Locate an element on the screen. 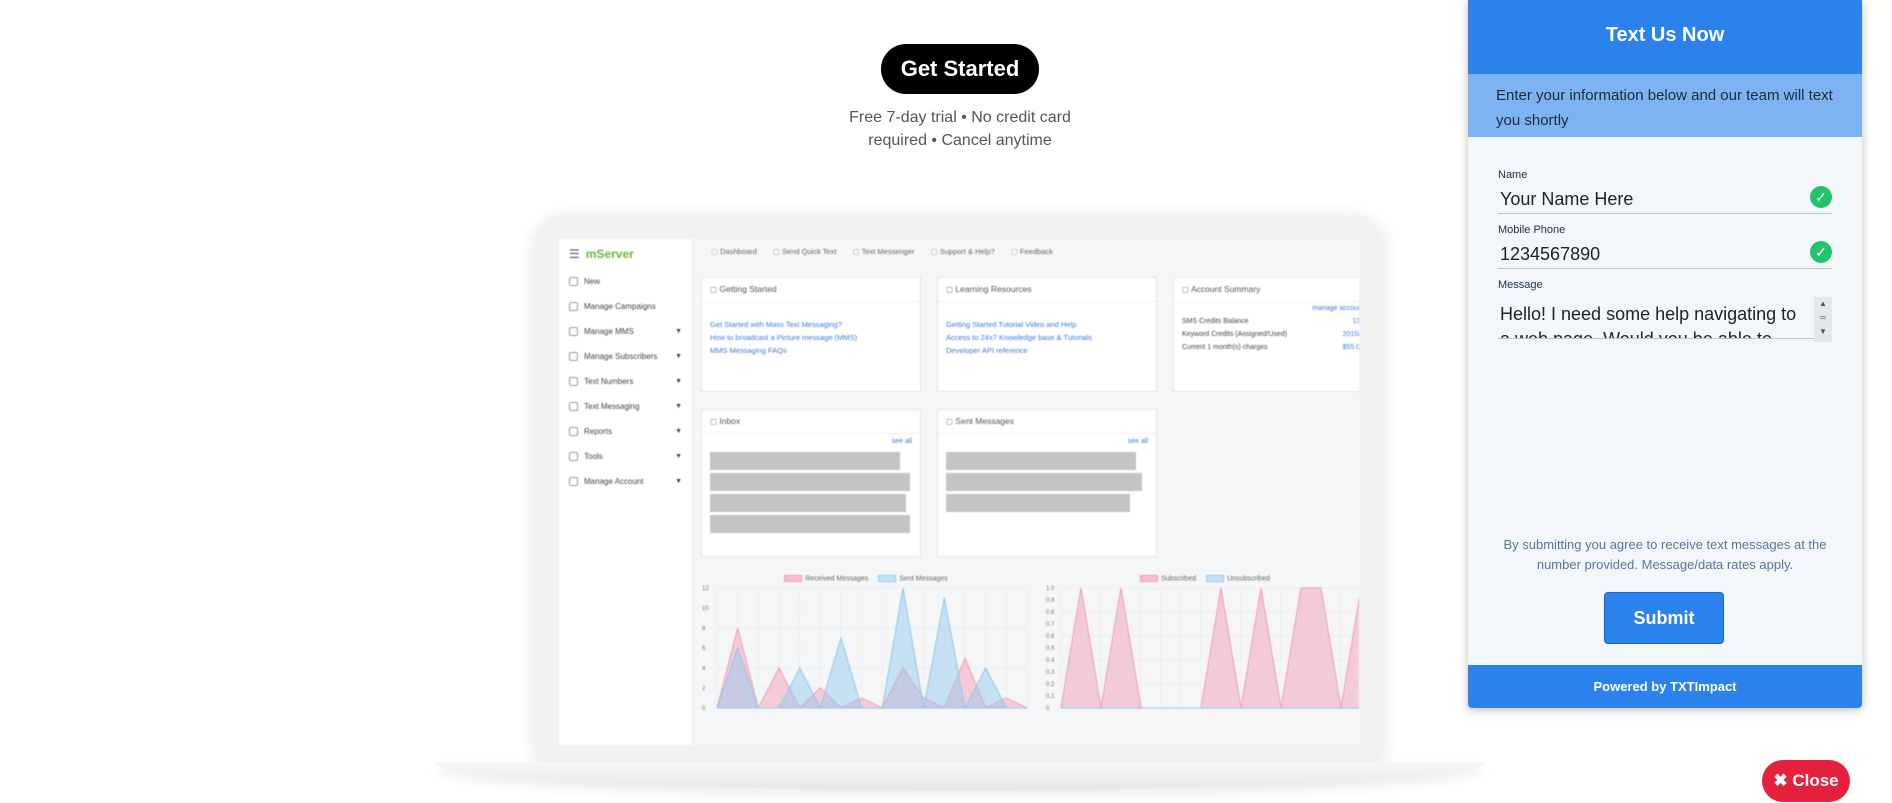  subscribers-chart-plot: 1.0 0.9 0.8 0.7 0.6 0.5 0.4 0.3 0.2 0.1 0 is located at coordinates (1202, 649).